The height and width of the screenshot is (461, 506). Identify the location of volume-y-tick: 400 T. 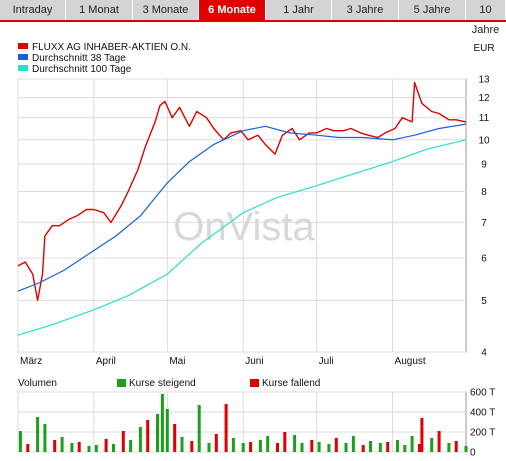
(482, 413).